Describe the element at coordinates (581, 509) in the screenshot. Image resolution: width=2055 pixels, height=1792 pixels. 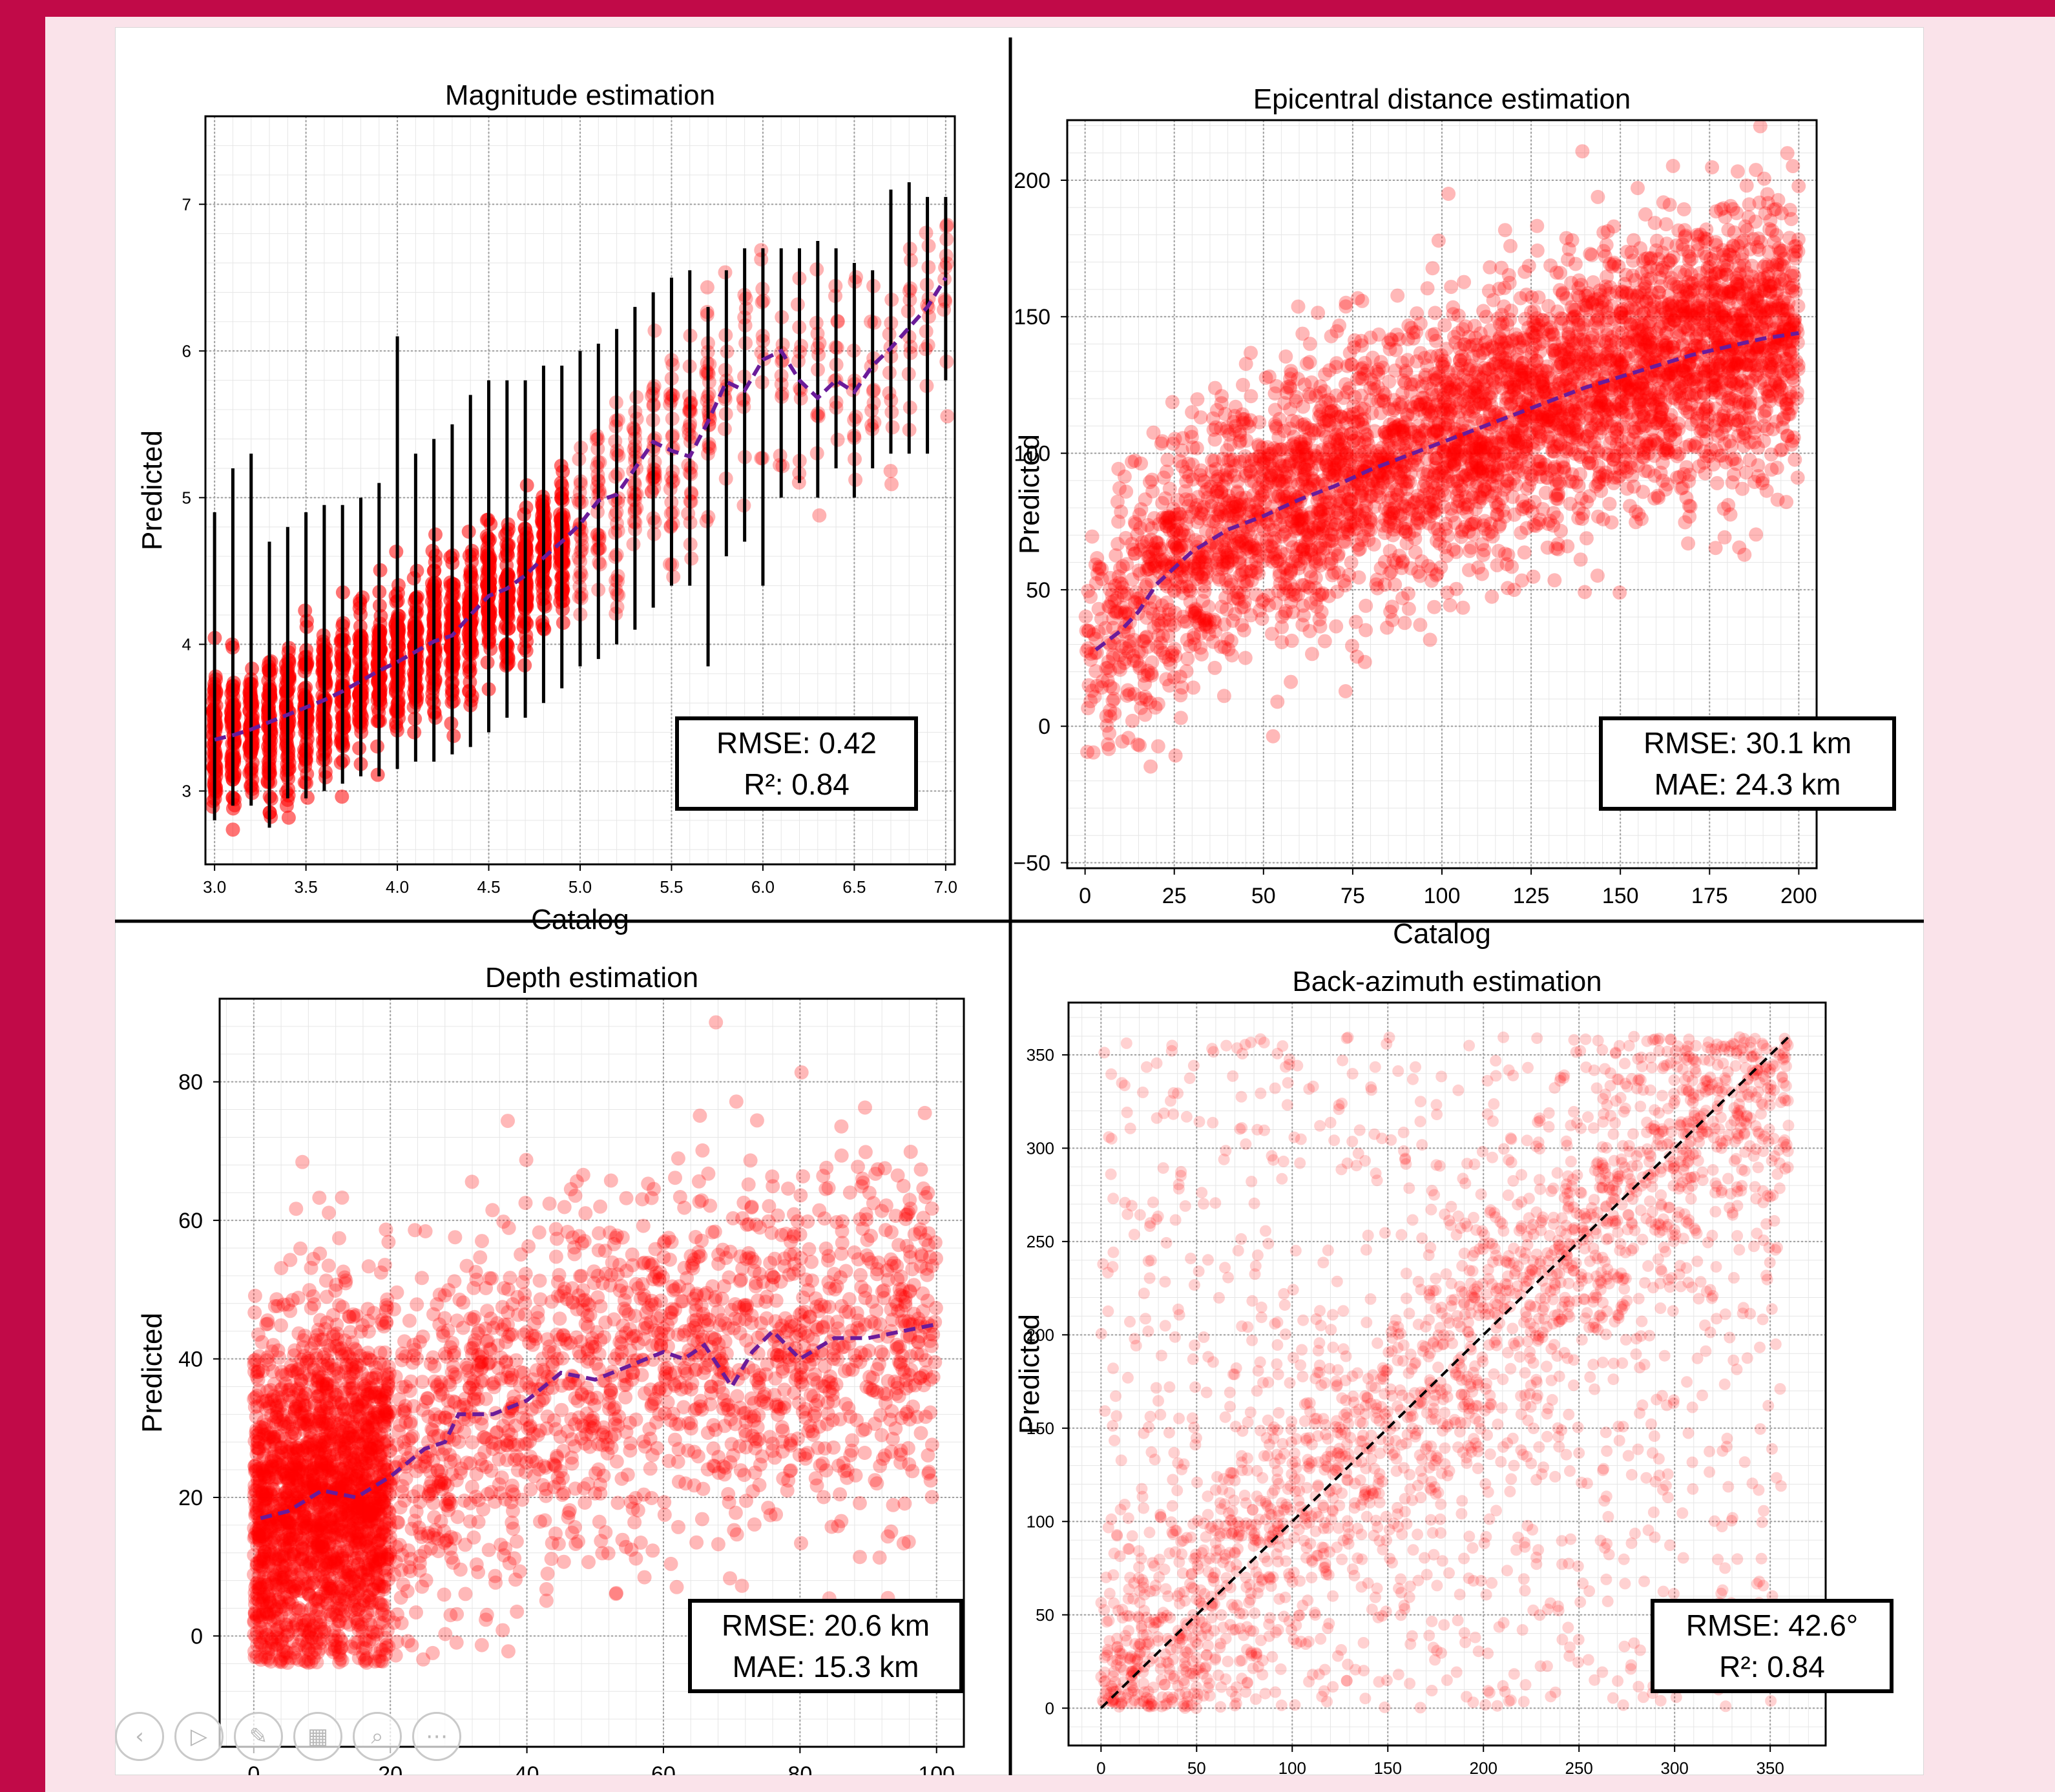
I see `mean-trend-line` at that location.